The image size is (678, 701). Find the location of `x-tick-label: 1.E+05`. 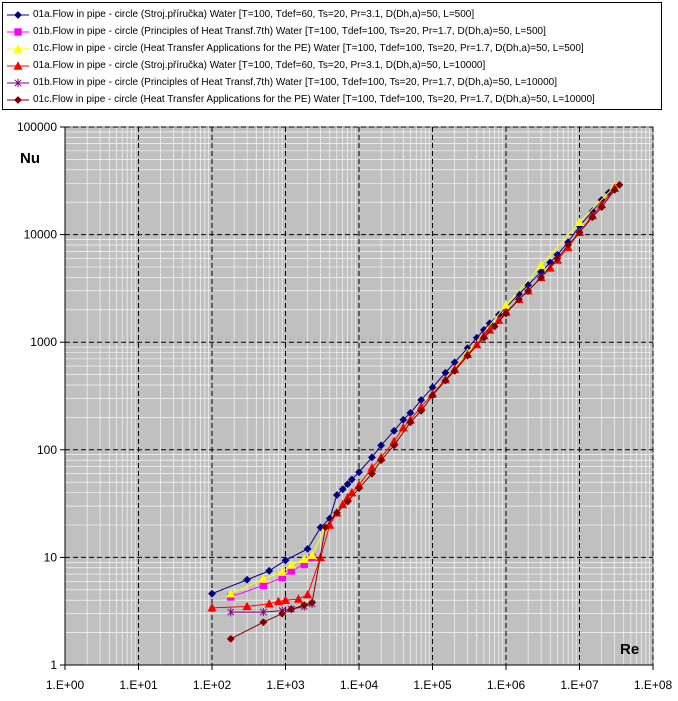

x-tick-label: 1.E+05 is located at coordinates (432, 685).